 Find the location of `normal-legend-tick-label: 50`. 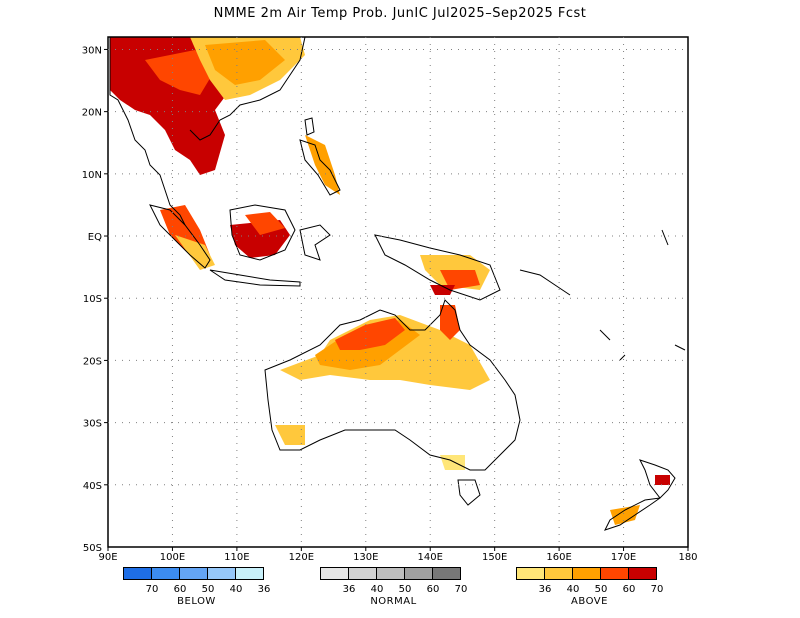

normal-legend-tick-label: 50 is located at coordinates (405, 589).